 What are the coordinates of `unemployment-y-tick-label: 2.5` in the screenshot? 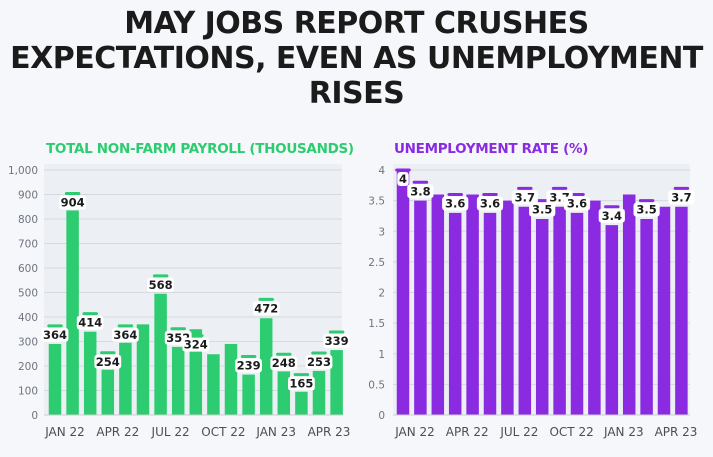 It's located at (376, 263).